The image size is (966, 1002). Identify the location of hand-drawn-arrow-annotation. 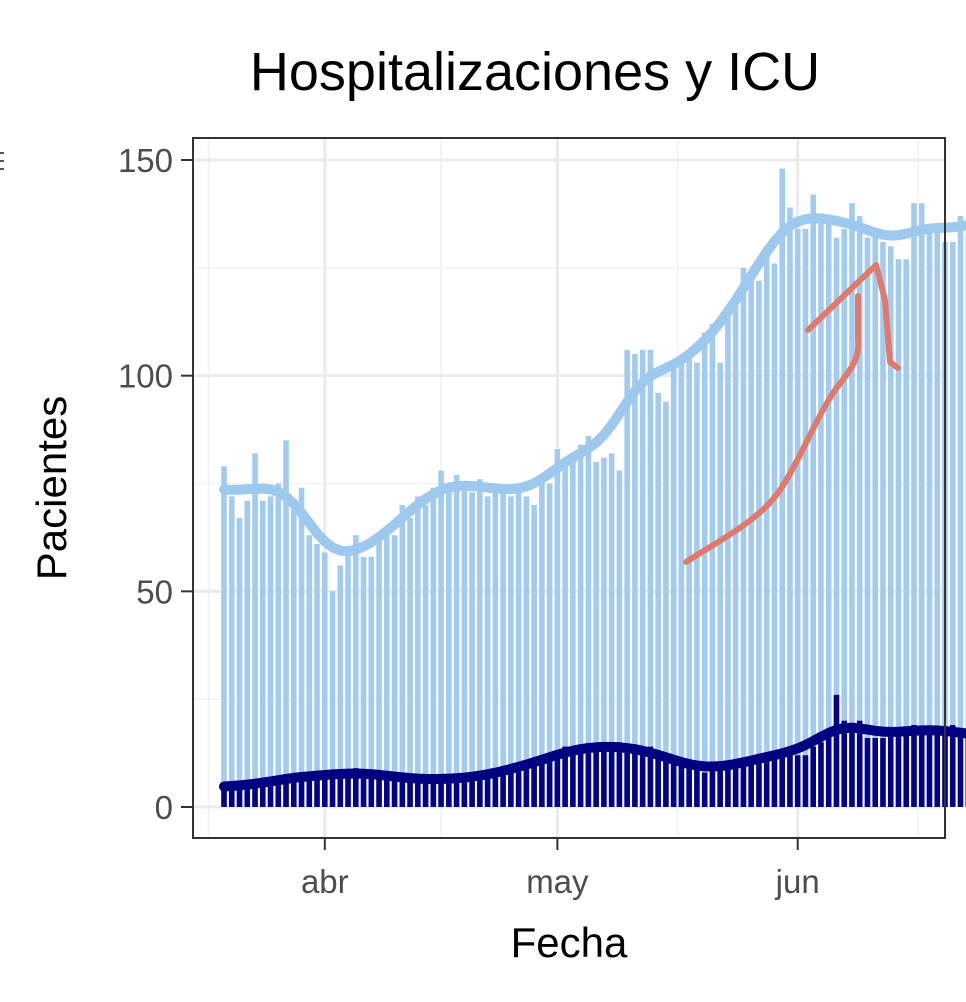
(792, 413).